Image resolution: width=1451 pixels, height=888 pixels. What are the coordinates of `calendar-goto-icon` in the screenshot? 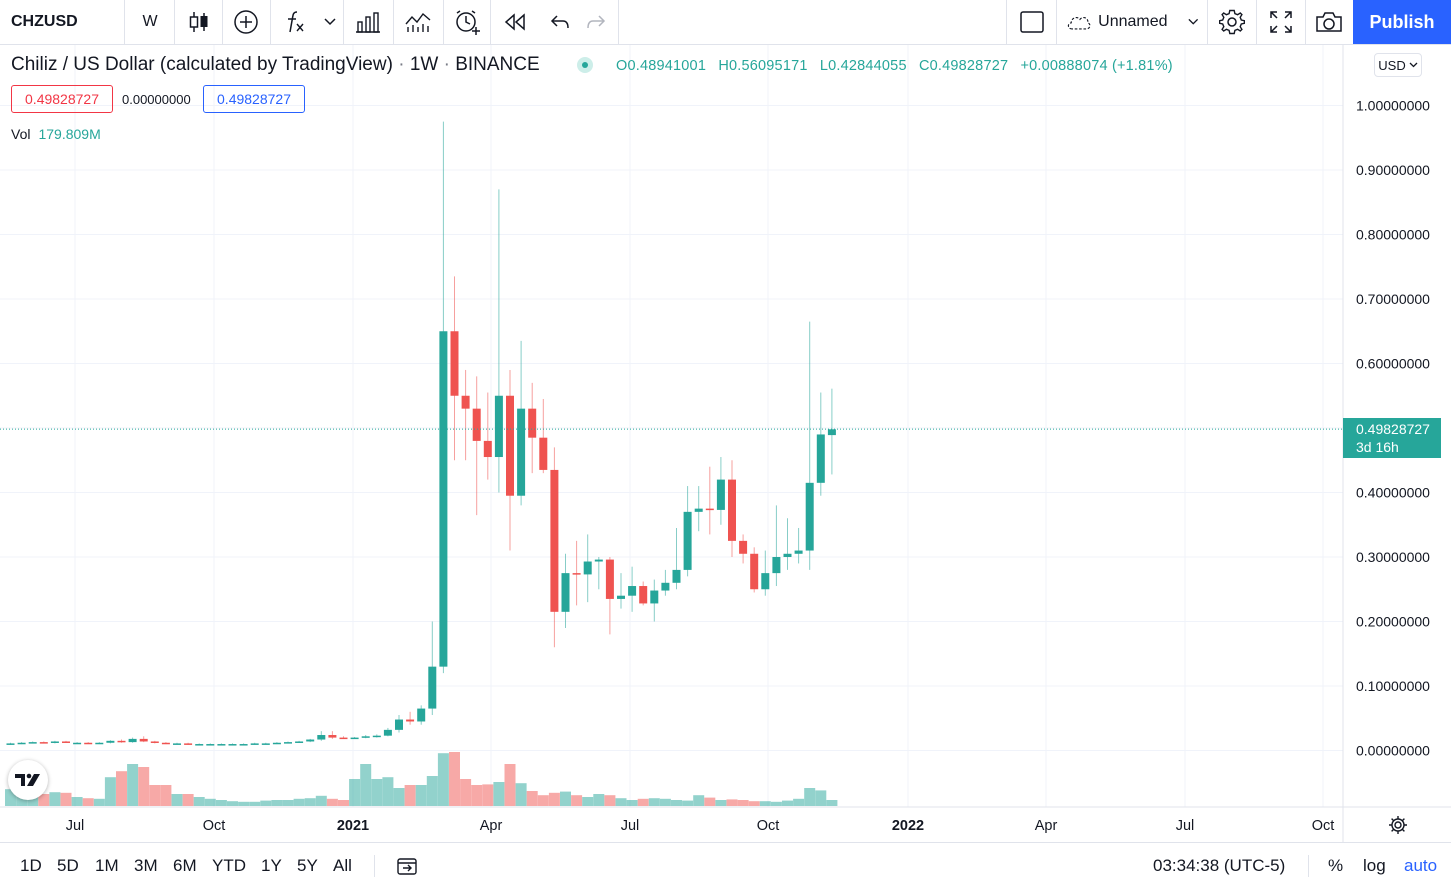 It's located at (407, 866).